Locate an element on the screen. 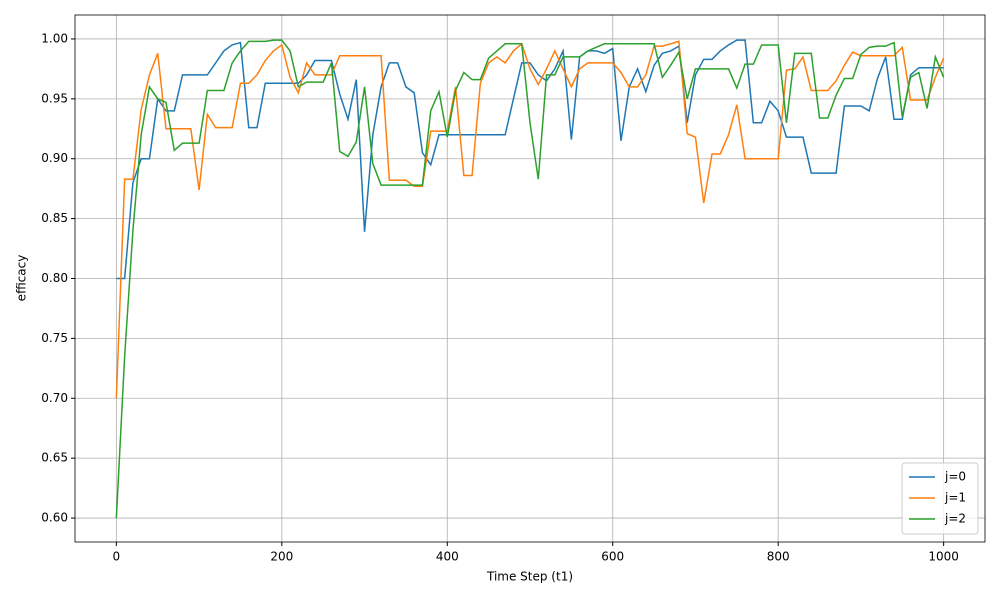 This screenshot has width=1000, height=604. legend-box is located at coordinates (940, 498).